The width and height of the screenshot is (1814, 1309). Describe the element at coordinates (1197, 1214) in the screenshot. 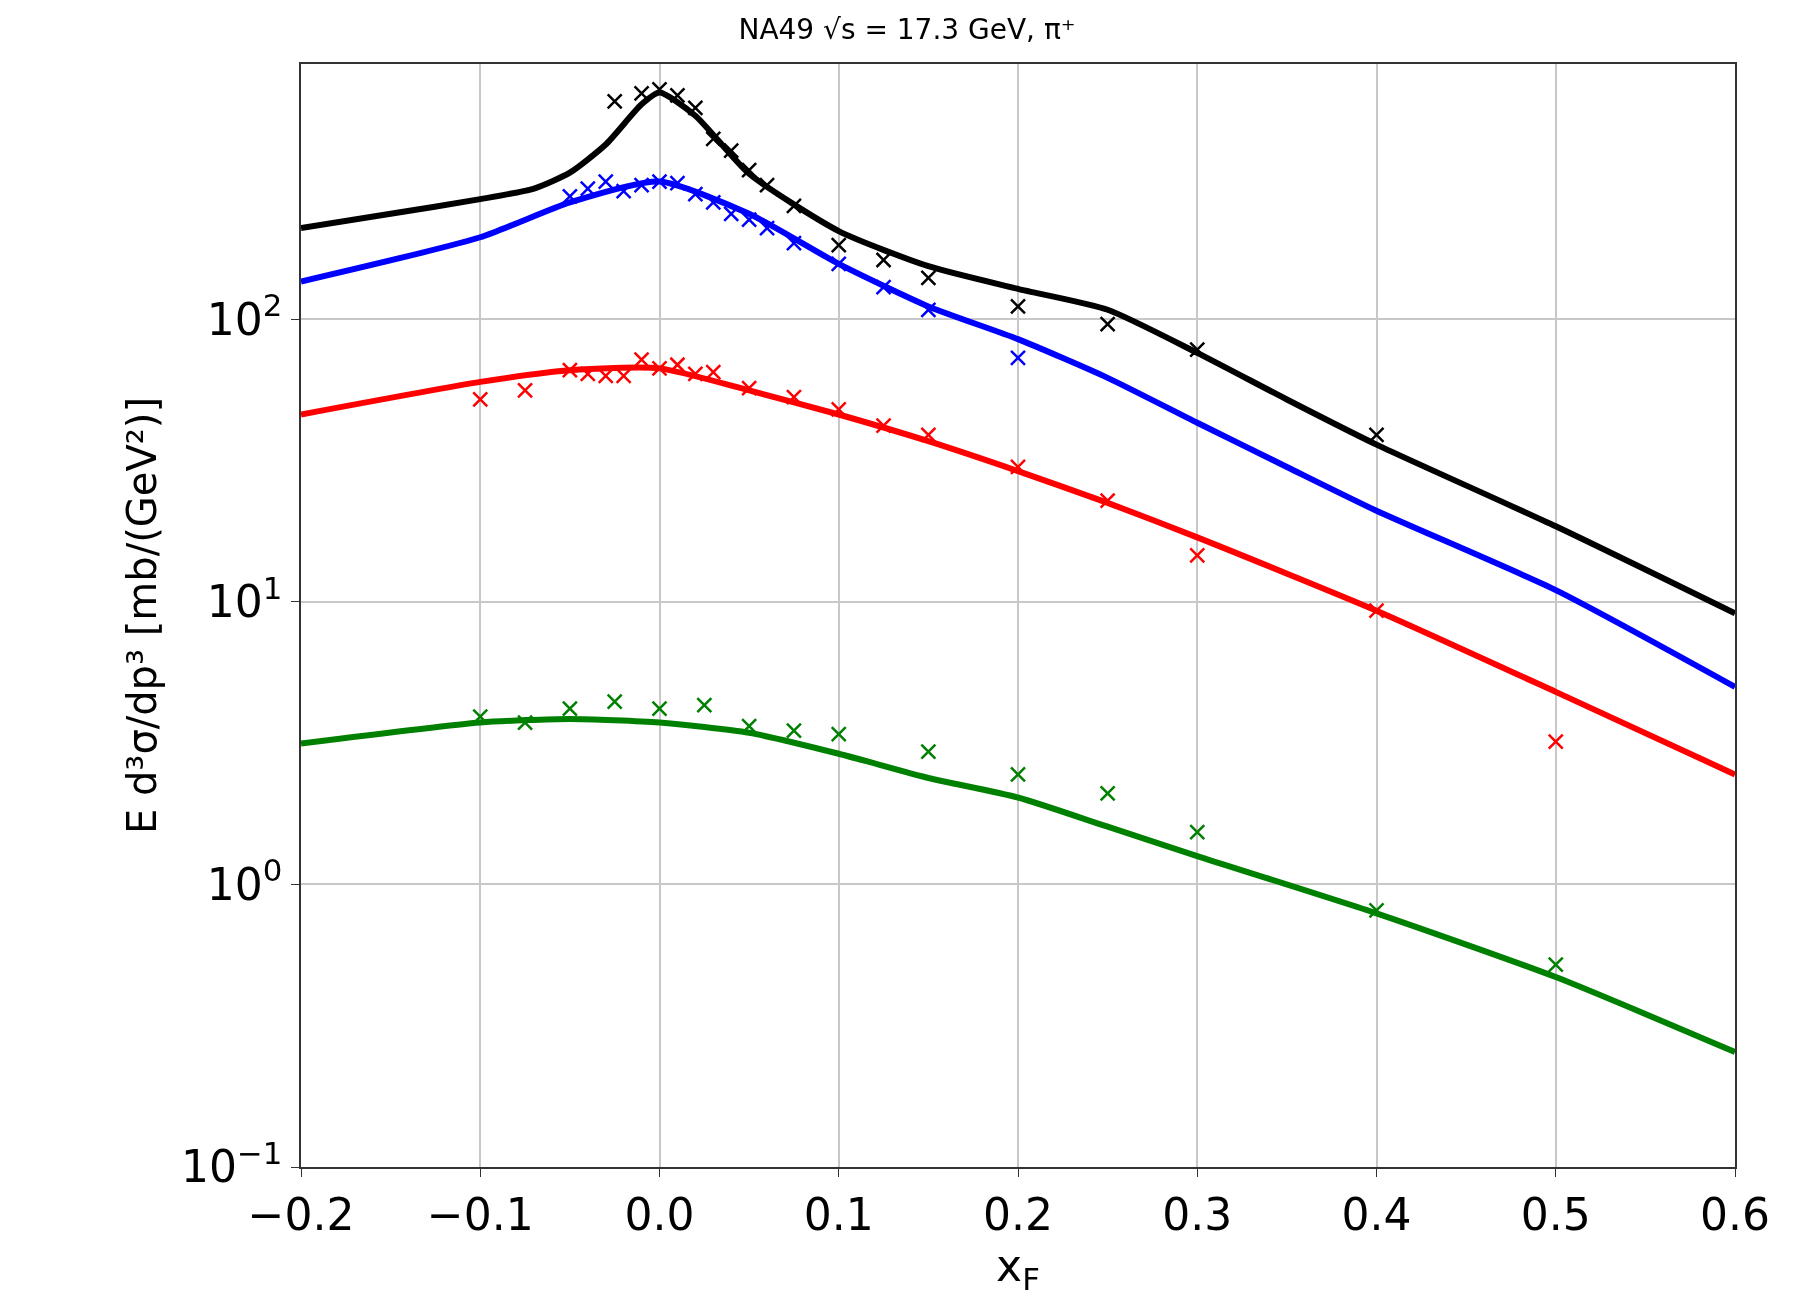

I see `x-tick-label: 0.3` at that location.